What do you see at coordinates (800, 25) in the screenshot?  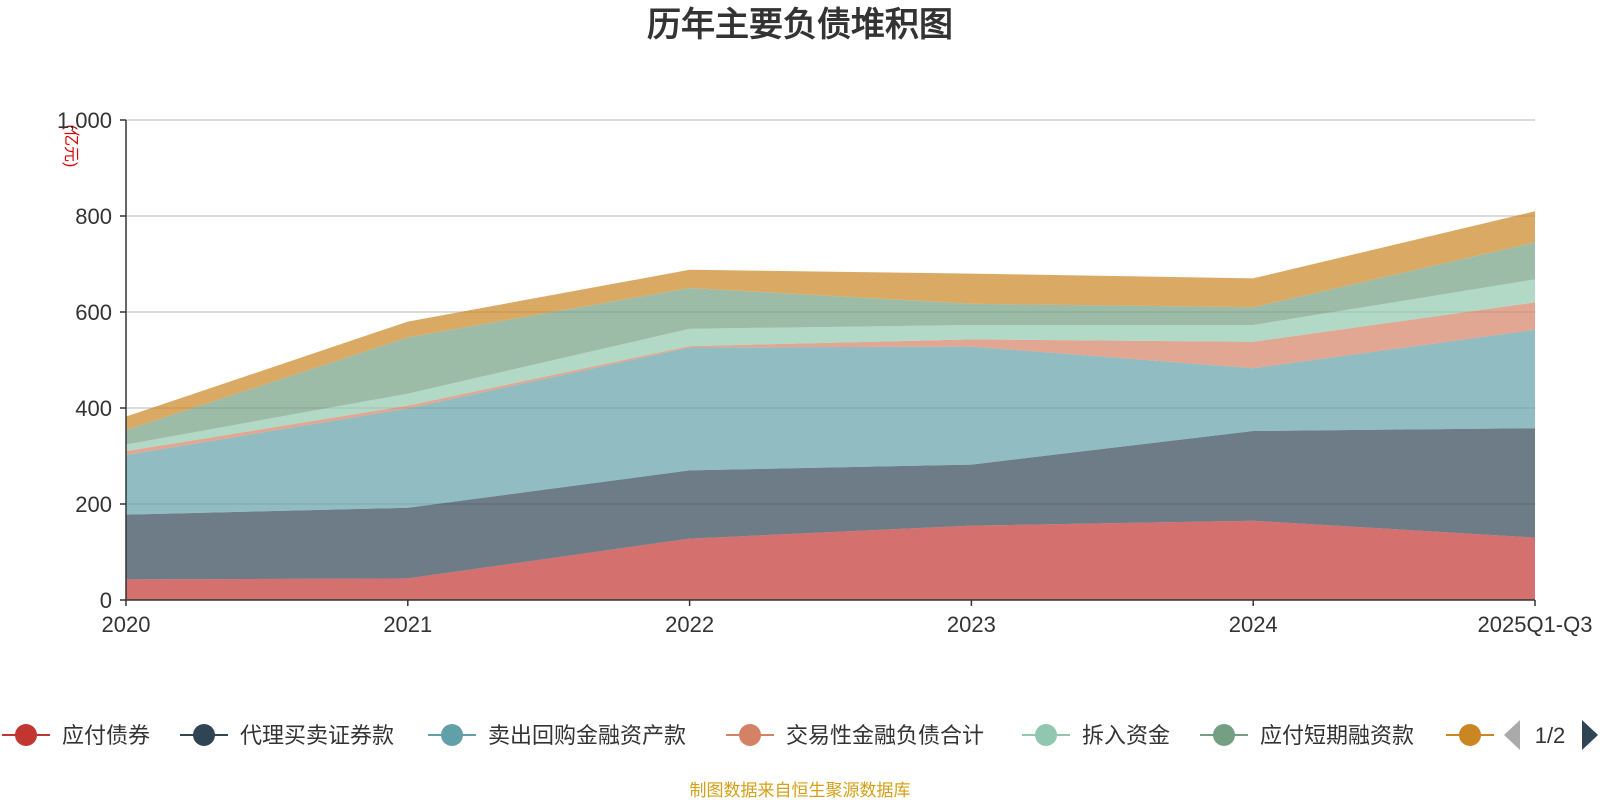 I see `chart-title: 历年主要负债堆积图` at bounding box center [800, 25].